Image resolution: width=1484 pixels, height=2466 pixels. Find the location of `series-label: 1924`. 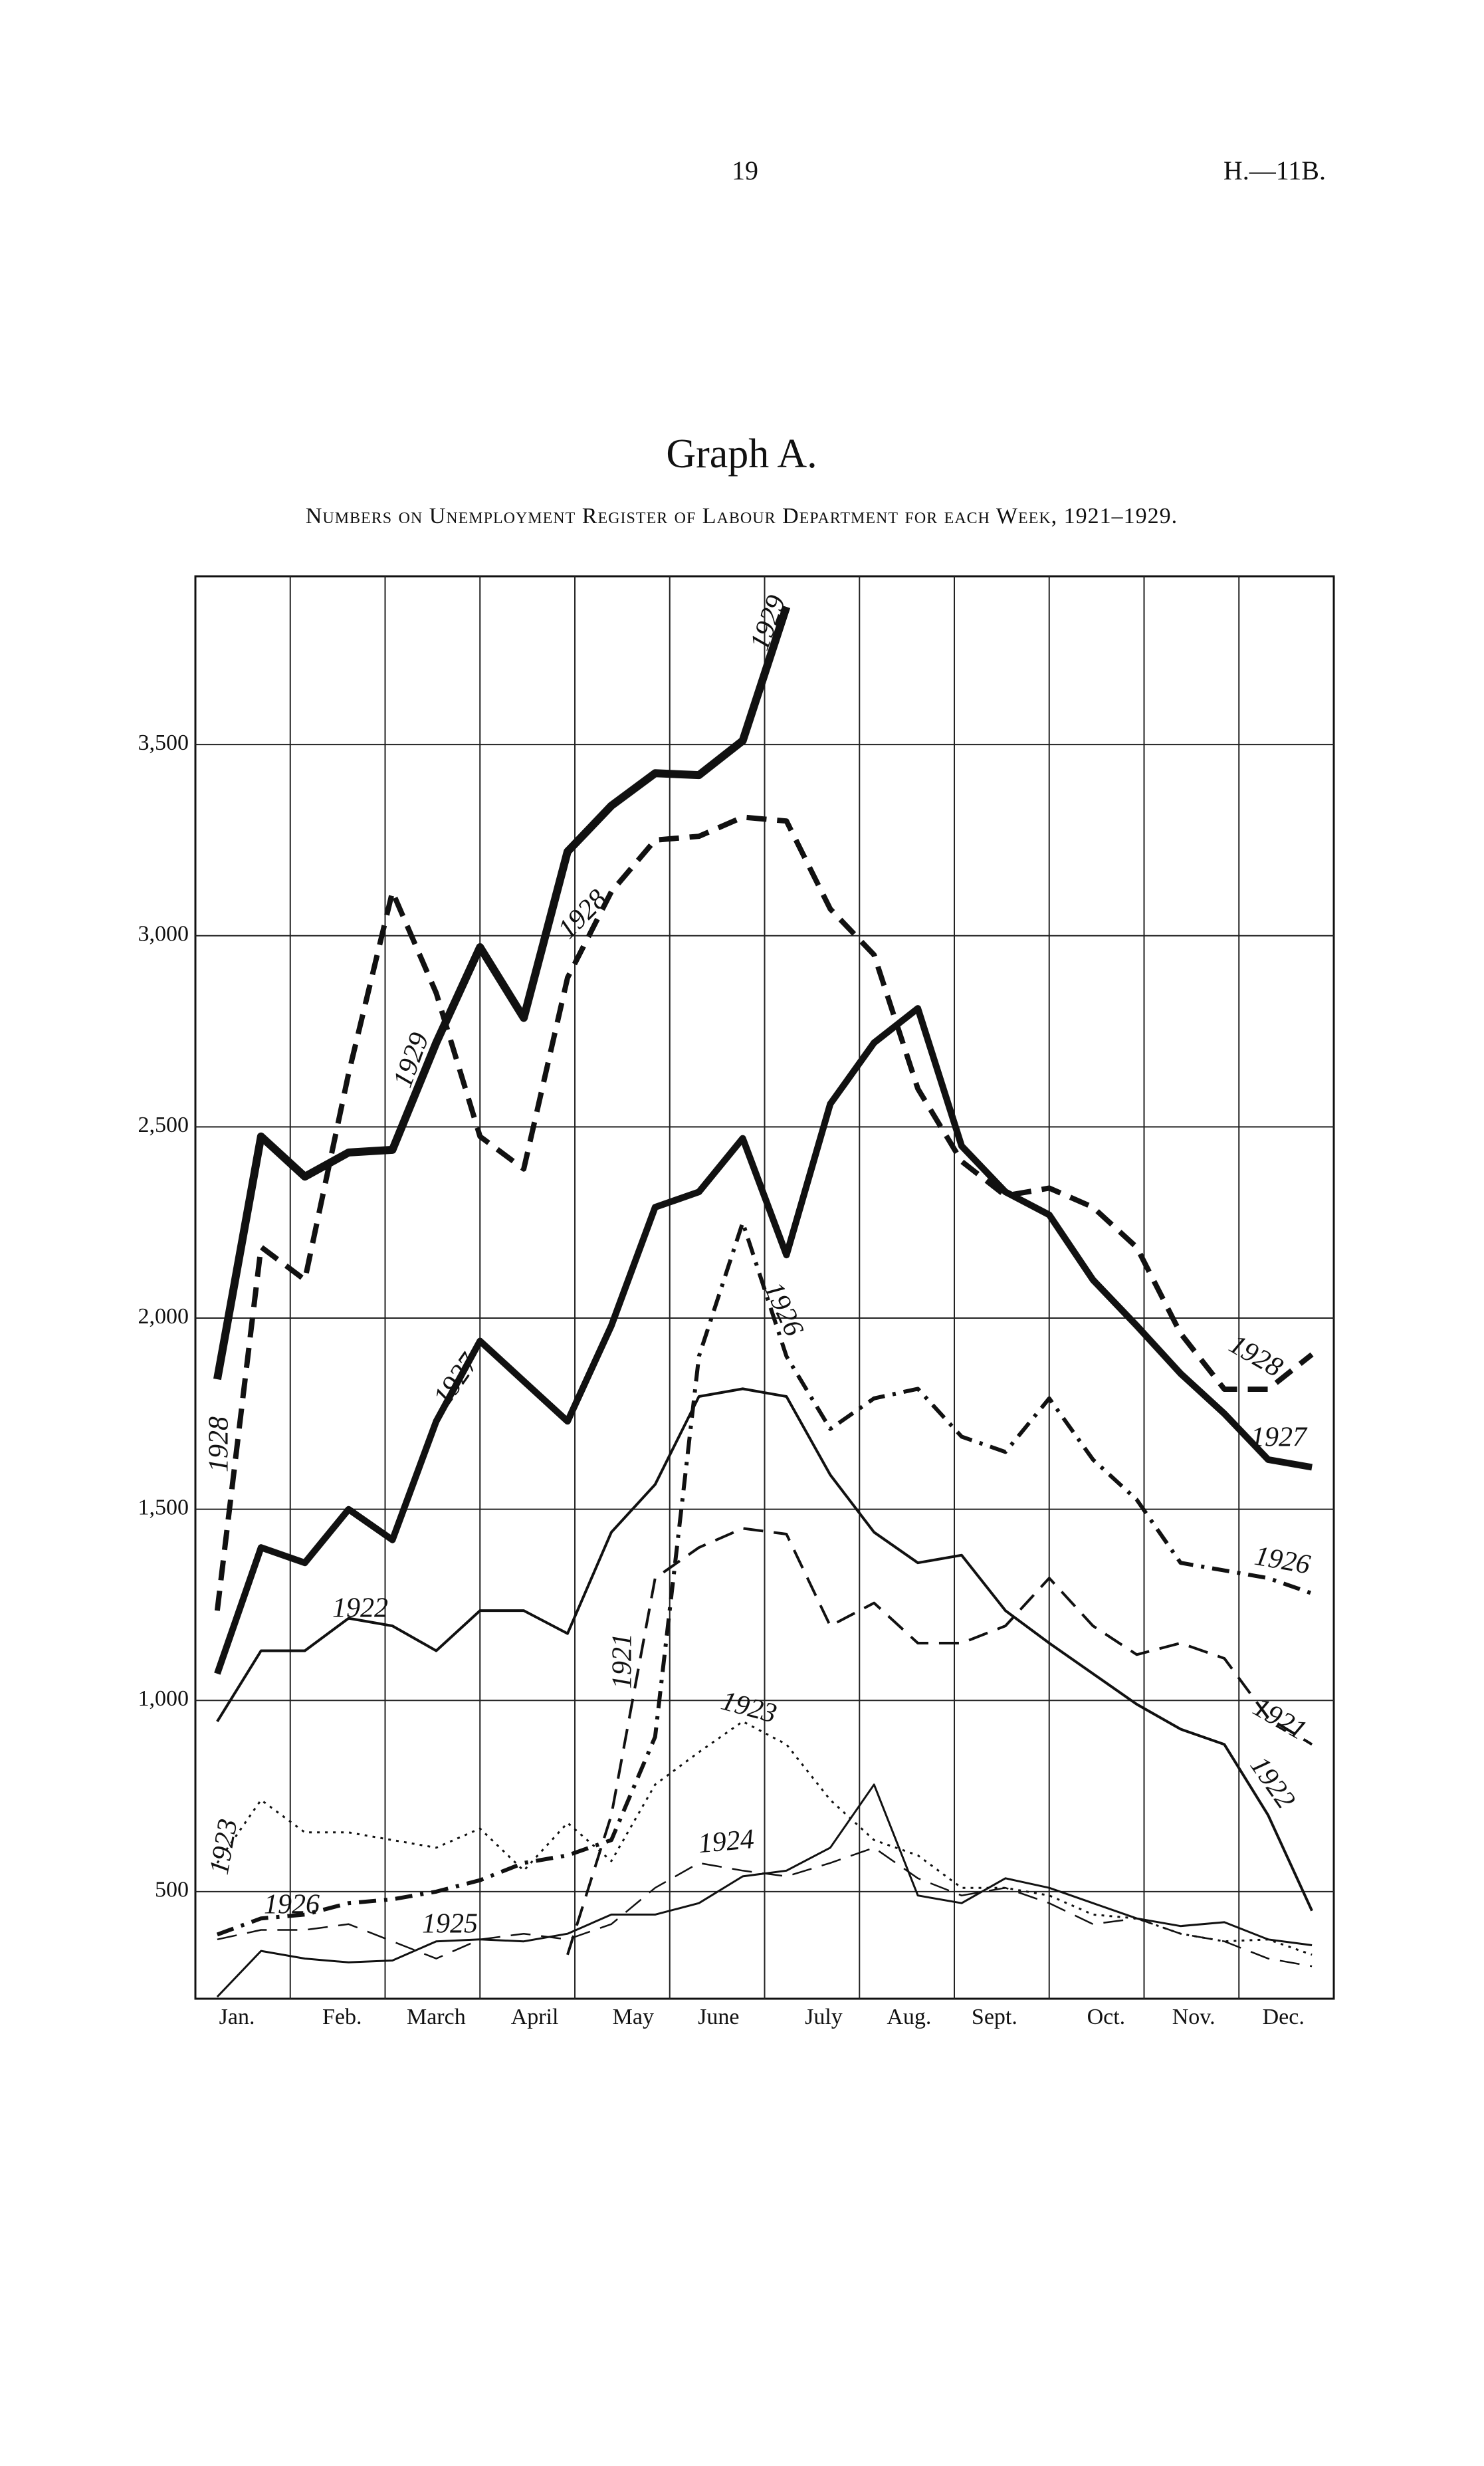

series-label: 1924 is located at coordinates (727, 1841).